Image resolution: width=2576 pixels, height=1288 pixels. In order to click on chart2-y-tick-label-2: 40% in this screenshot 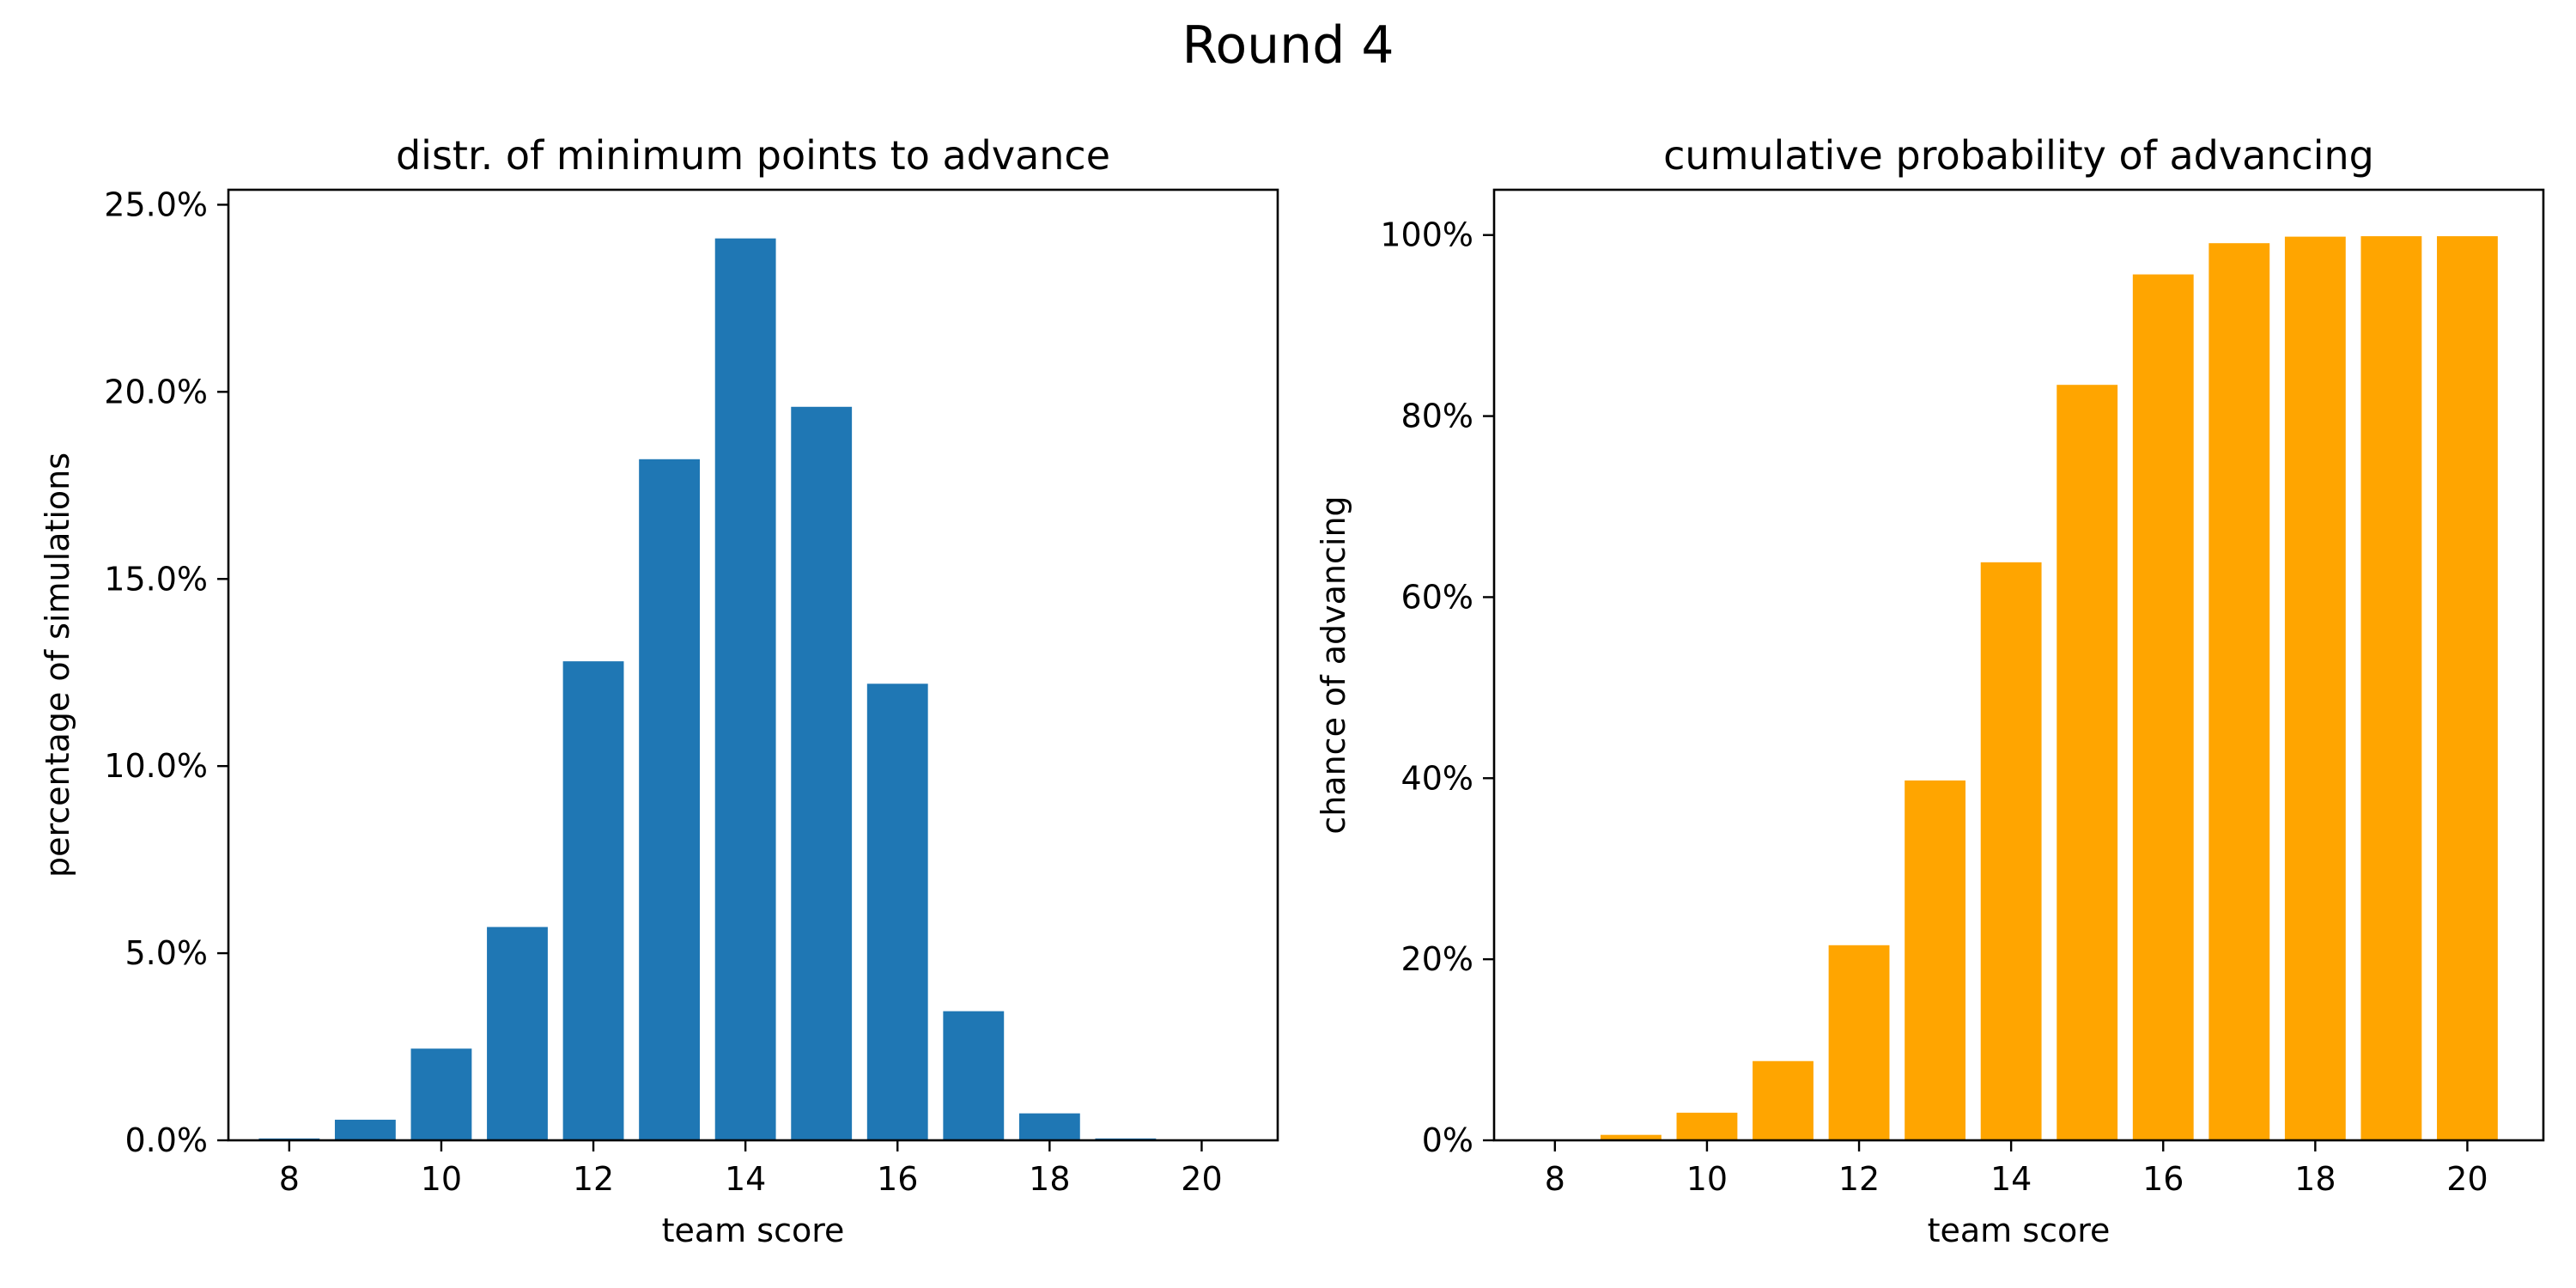, I will do `click(1437, 778)`.